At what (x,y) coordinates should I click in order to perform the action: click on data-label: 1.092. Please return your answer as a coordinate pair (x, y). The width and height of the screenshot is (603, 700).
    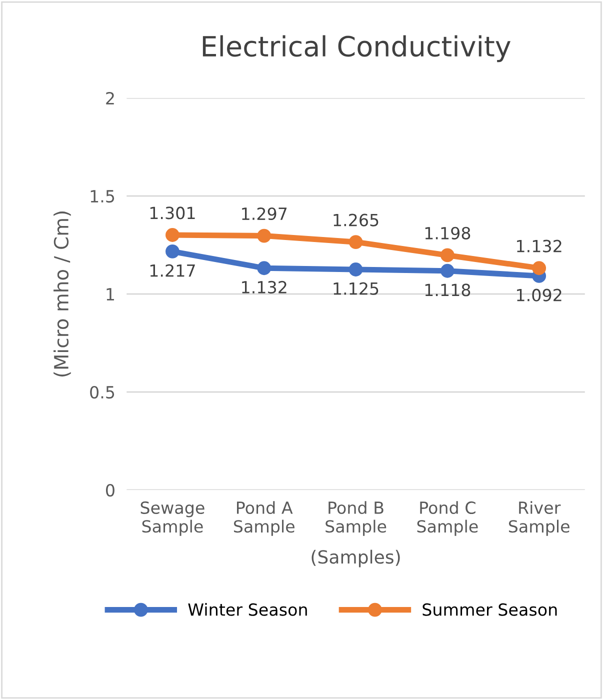
    Looking at the image, I should click on (539, 295).